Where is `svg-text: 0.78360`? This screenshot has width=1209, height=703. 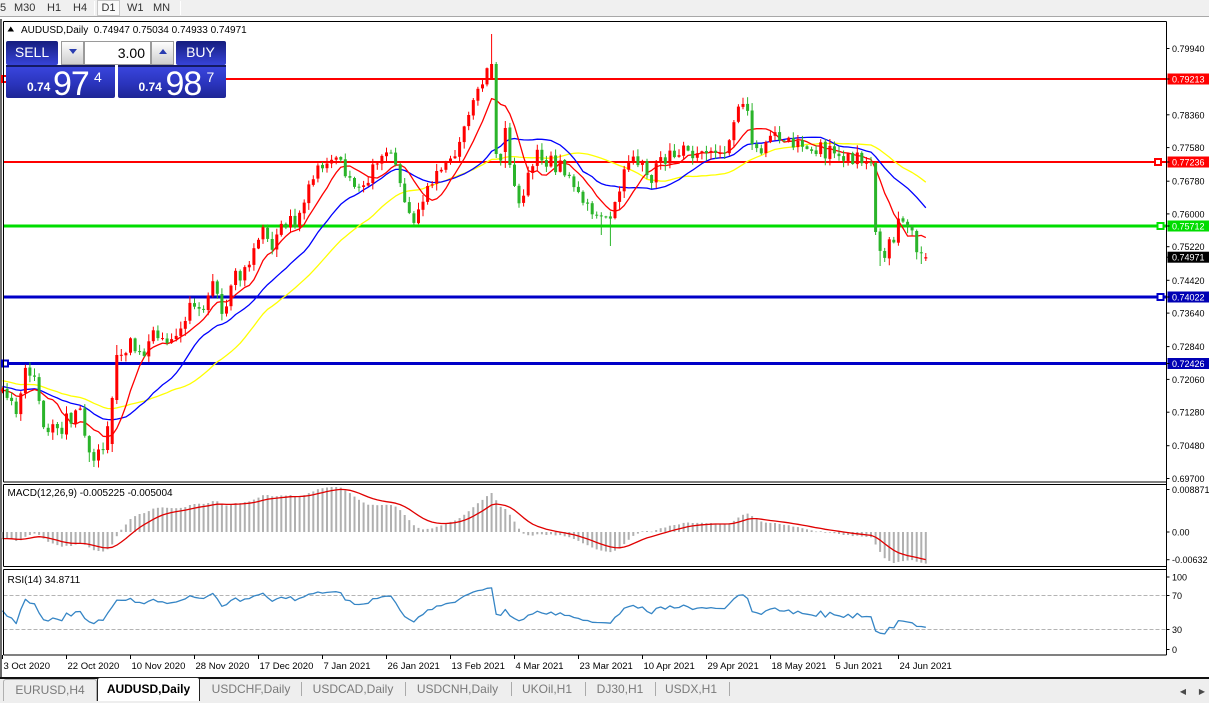 svg-text: 0.78360 is located at coordinates (1188, 115).